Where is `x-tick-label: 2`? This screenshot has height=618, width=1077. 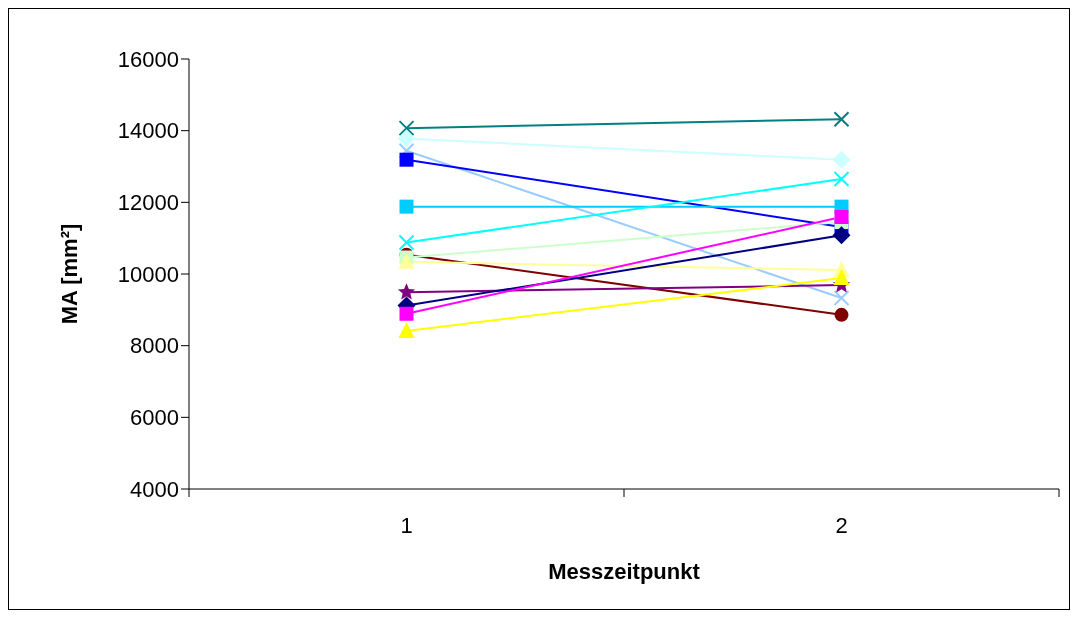 x-tick-label: 2 is located at coordinates (841, 525).